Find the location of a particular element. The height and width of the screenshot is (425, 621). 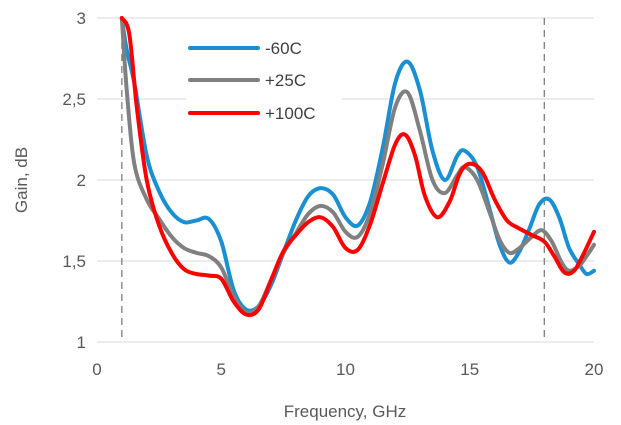

x-tick-label: 20 is located at coordinates (594, 369).